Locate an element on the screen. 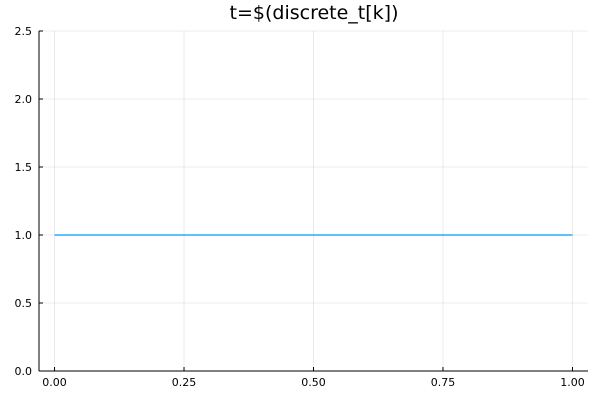 Image resolution: width=600 pixels, height=400 pixels. x-tick-label: 0.25 is located at coordinates (184, 382).